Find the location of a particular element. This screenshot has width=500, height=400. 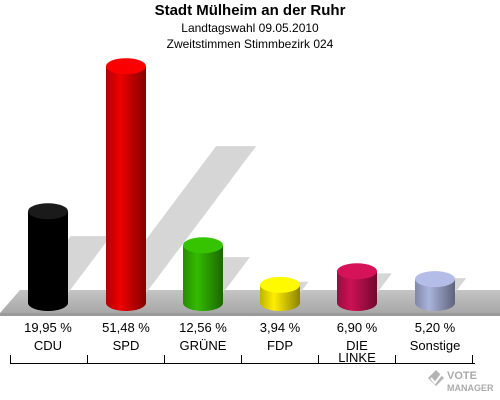

bar-gr-ne is located at coordinates (203, 274).